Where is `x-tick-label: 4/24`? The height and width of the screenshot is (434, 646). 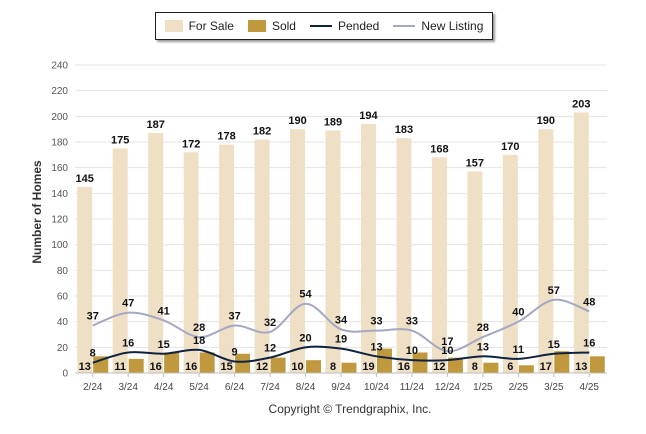 x-tick-label: 4/24 is located at coordinates (164, 387).